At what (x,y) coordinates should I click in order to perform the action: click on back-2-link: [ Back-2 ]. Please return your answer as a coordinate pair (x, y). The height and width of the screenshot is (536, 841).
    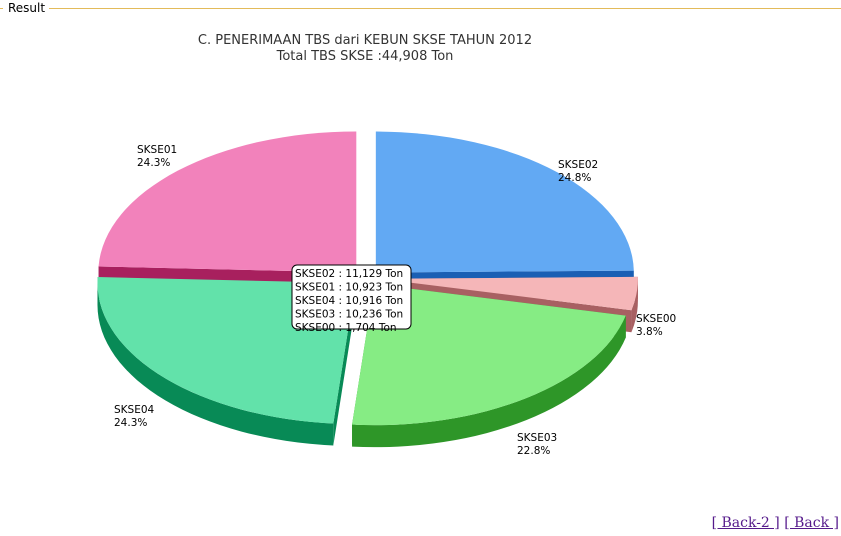
    Looking at the image, I should click on (745, 523).